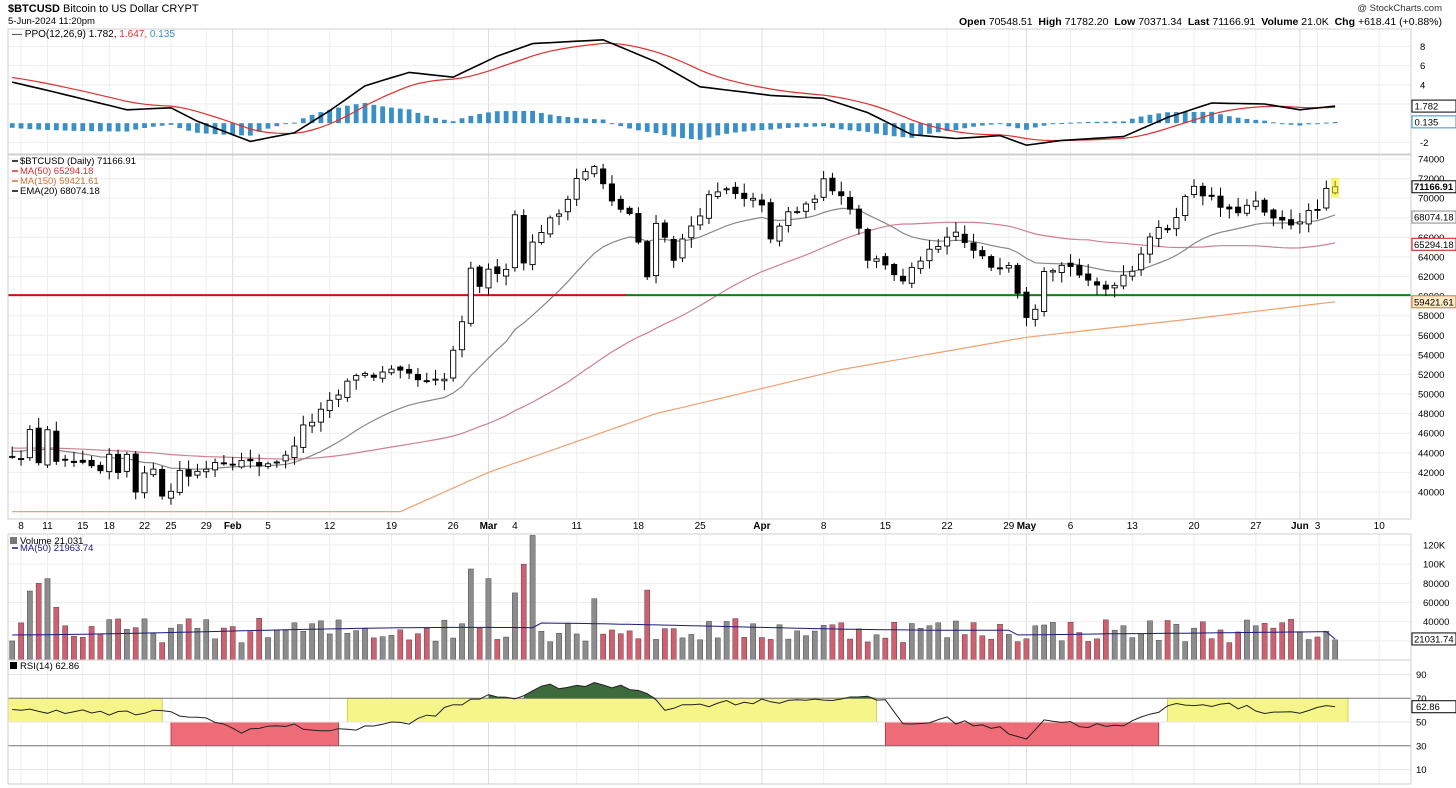 The height and width of the screenshot is (788, 1456). What do you see at coordinates (254, 734) in the screenshot?
I see `rsi-bear-zone` at bounding box center [254, 734].